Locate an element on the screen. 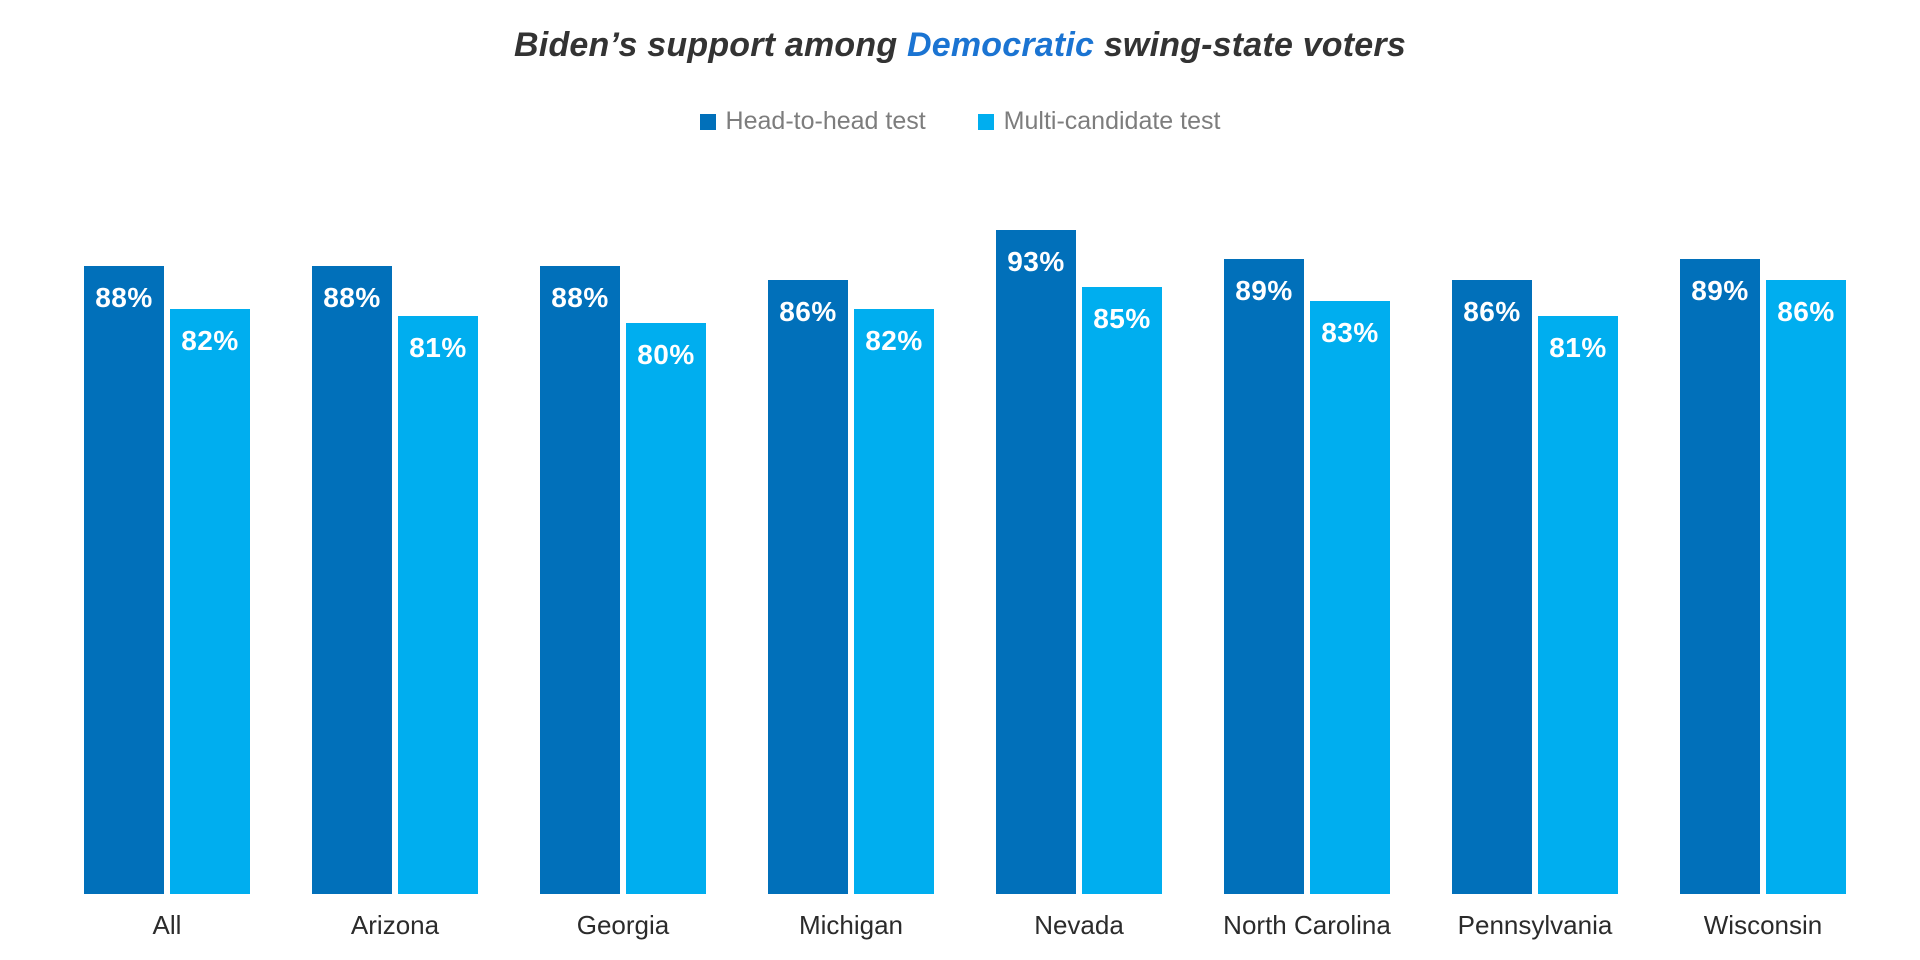 This screenshot has height=960, width=1920. x-axis-label: All is located at coordinates (167, 925).